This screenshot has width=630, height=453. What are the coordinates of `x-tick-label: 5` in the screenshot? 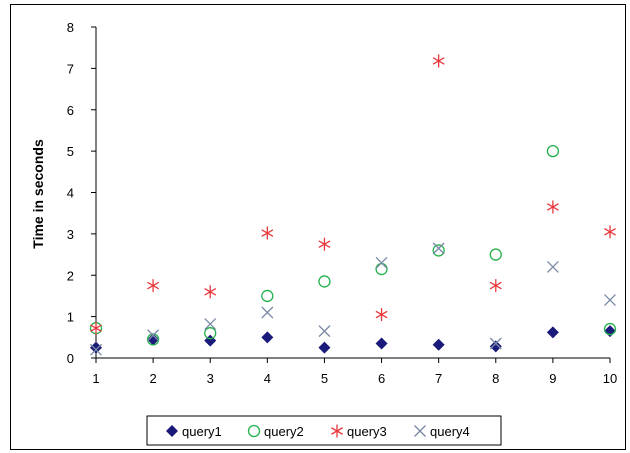 It's located at (324, 378).